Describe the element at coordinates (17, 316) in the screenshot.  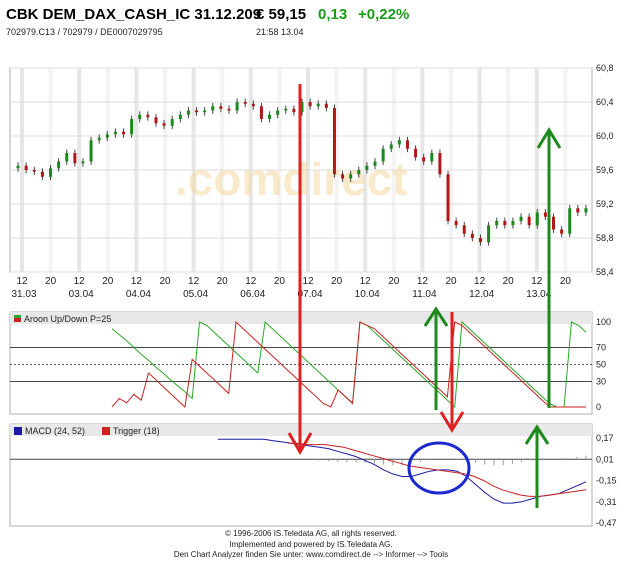
I see `aroon-legend-swatch-up` at that location.